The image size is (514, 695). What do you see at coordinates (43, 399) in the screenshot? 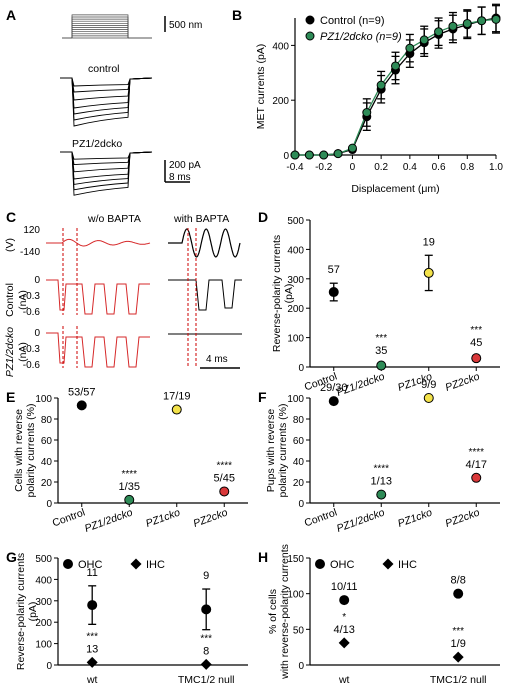
I see `e-ytick-label: 100` at bounding box center [43, 399].